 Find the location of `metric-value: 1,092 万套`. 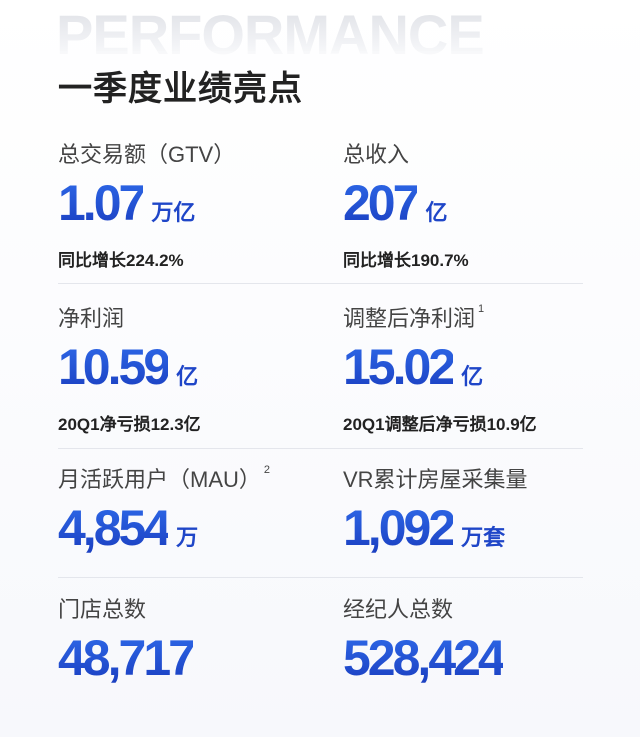

metric-value: 1,092 万套 is located at coordinates (478, 534).